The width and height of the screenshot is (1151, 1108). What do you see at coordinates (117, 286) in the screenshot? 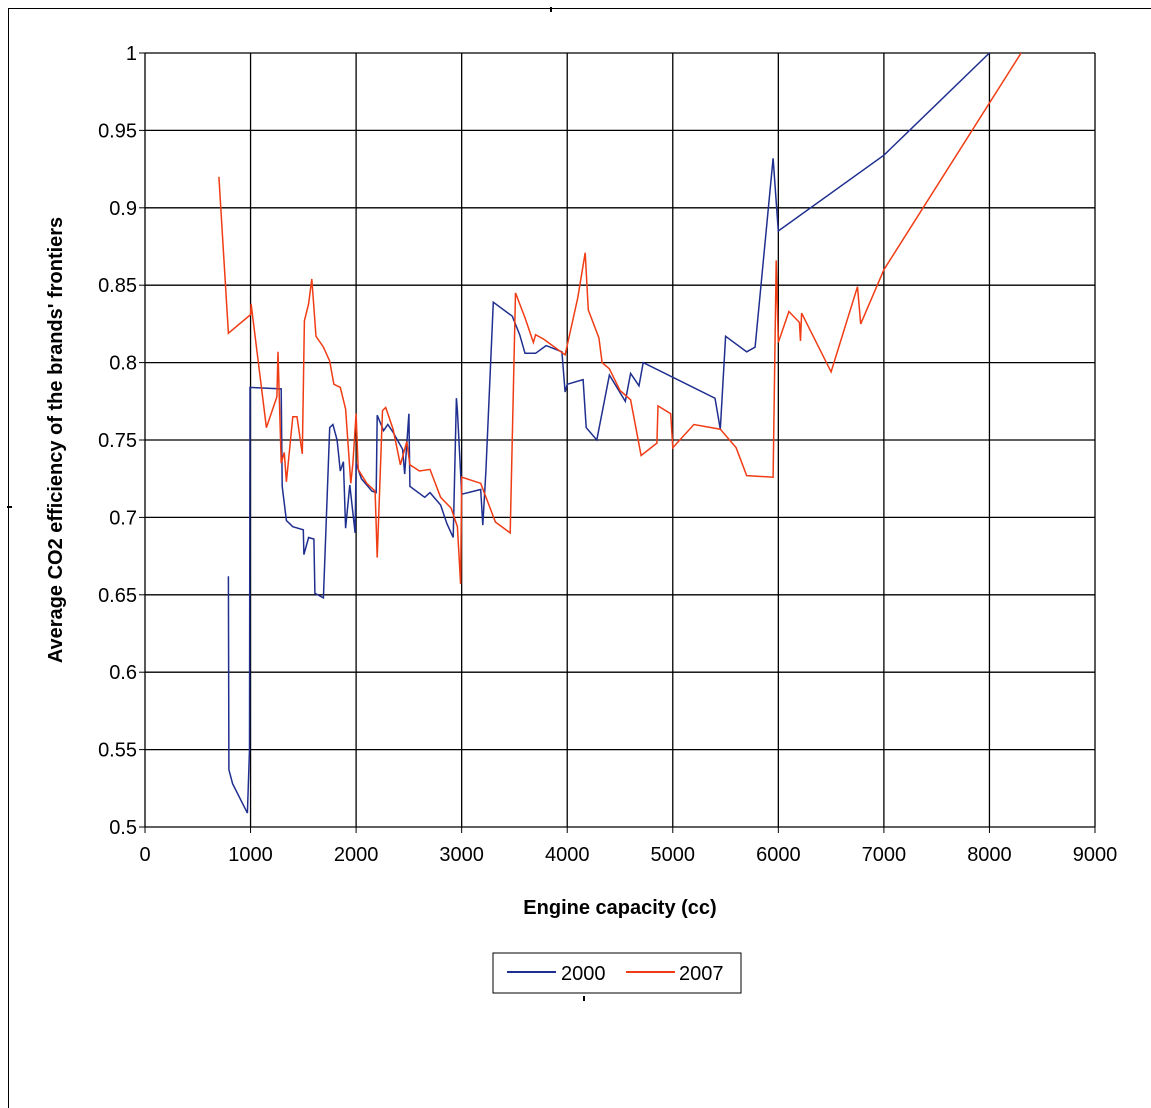
I see `y-tick-label: 0.85` at bounding box center [117, 286].